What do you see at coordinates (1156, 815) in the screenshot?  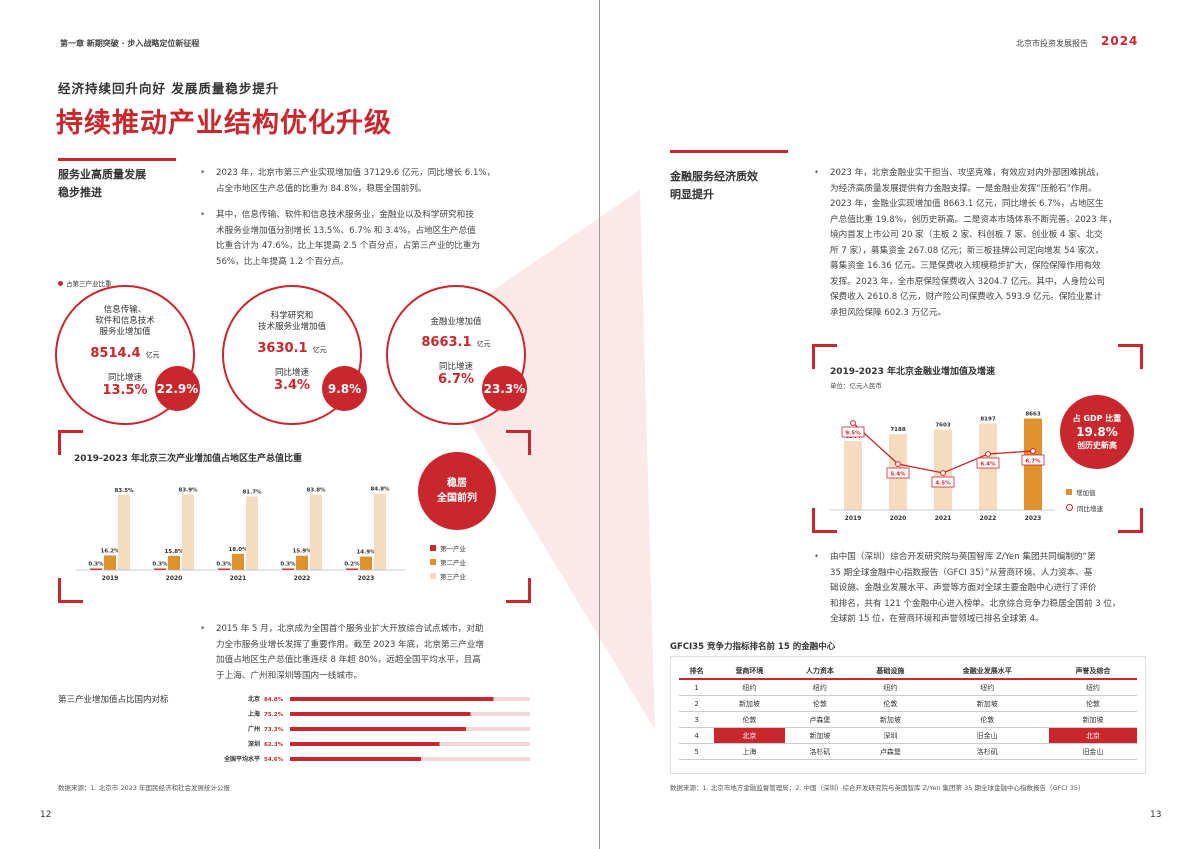 I see `right-page-number: 13` at bounding box center [1156, 815].